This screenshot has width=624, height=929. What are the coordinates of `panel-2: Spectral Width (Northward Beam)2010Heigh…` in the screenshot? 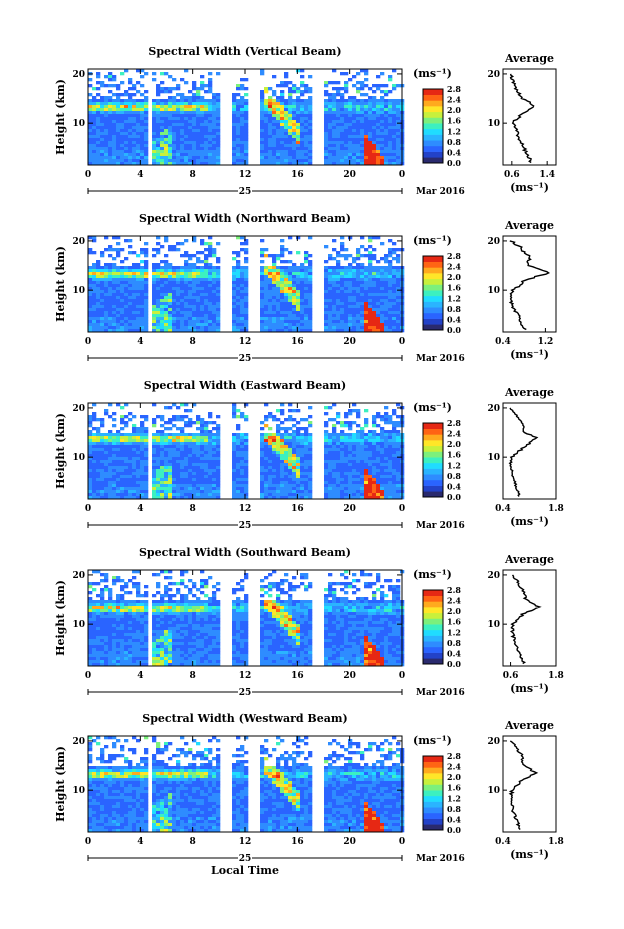 It's located at (305, 288).